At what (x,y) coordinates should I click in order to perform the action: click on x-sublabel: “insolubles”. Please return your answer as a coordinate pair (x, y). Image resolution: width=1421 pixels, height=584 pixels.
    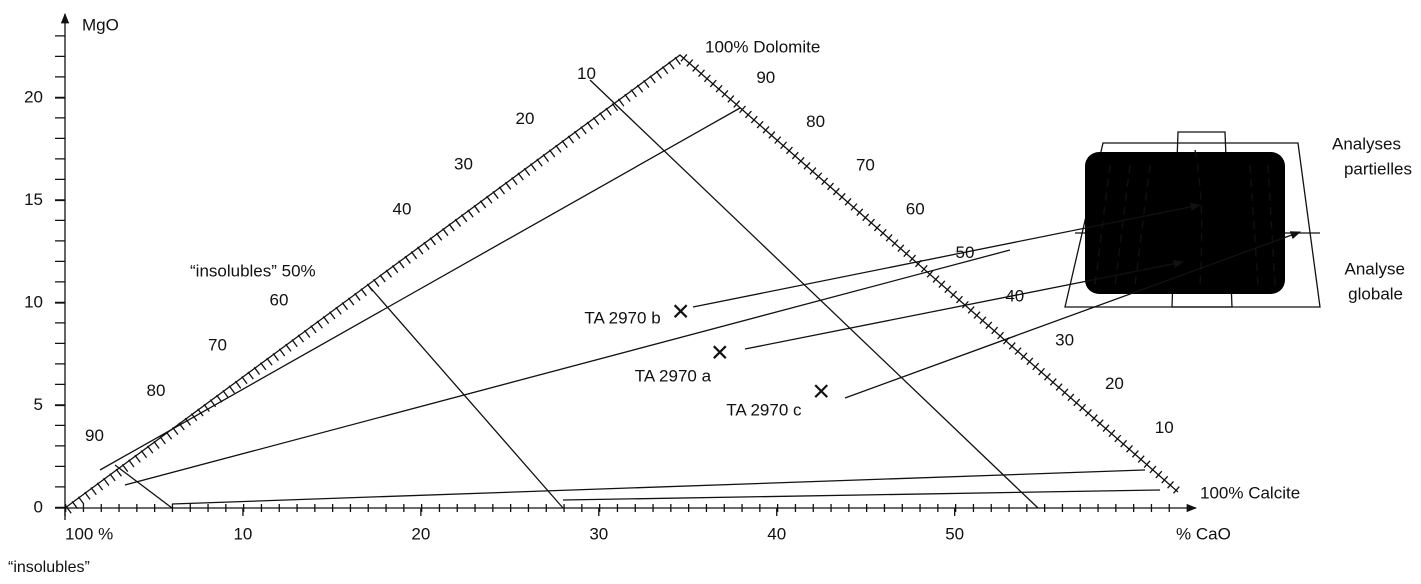
    Looking at the image, I should click on (49, 567).